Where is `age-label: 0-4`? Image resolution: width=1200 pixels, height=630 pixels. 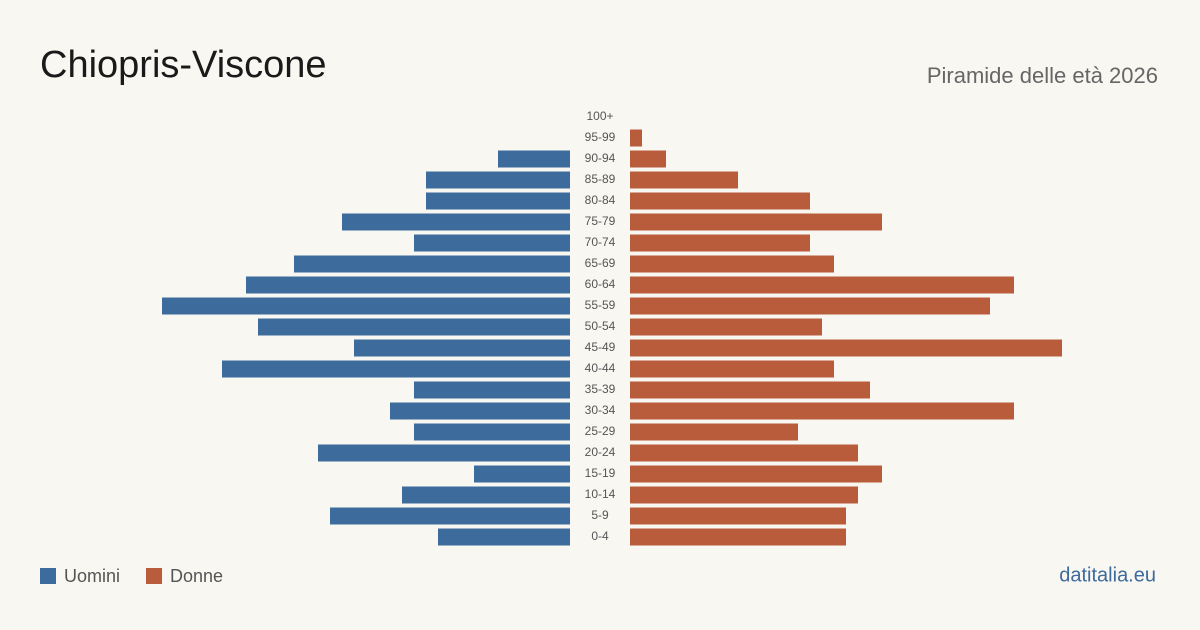
age-label: 0-4 is located at coordinates (600, 536).